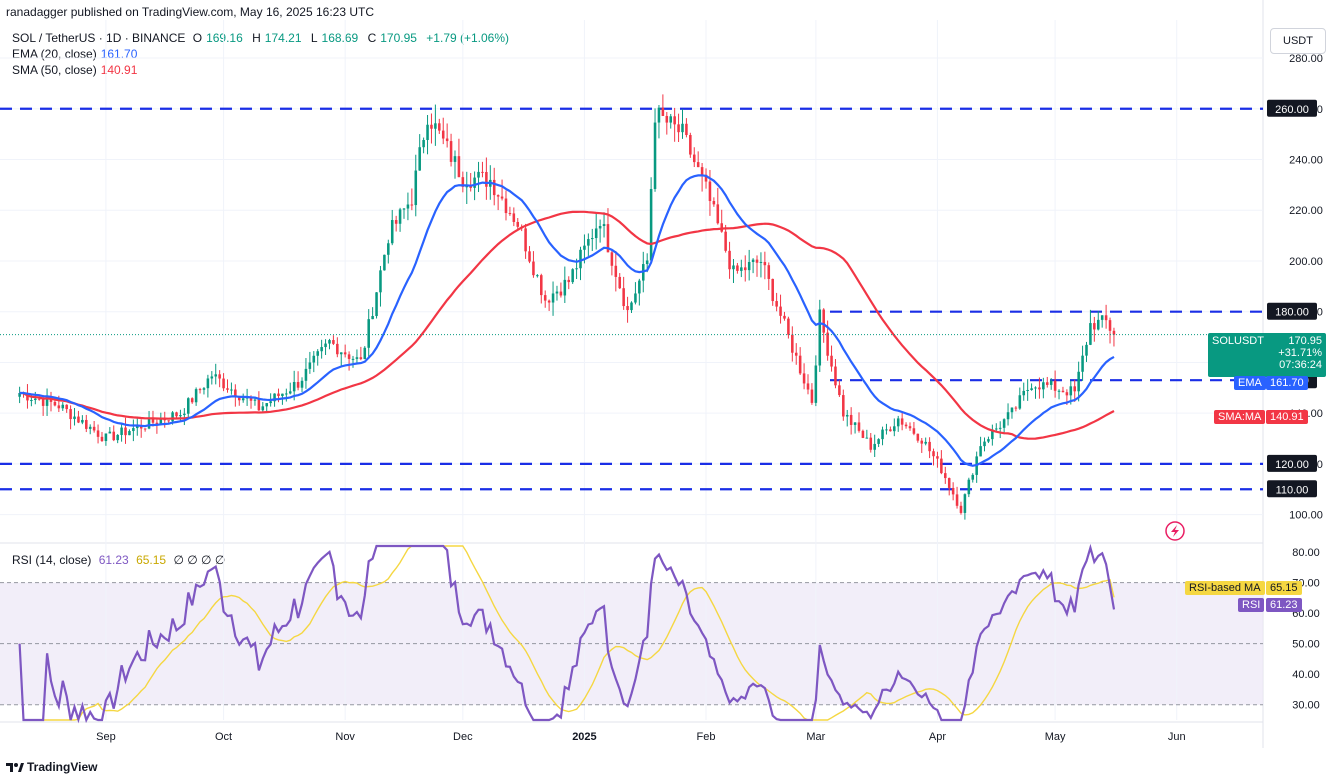  I want to click on time-tick-label: Mar, so click(815, 737).